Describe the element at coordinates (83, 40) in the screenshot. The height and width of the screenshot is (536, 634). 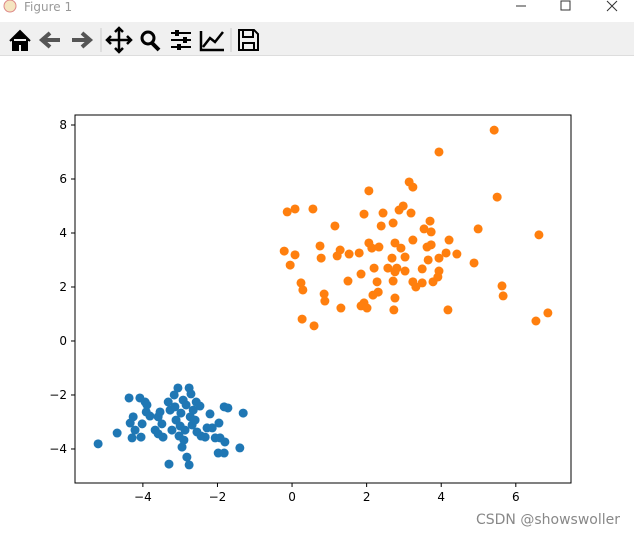
I see `forward-button` at that location.